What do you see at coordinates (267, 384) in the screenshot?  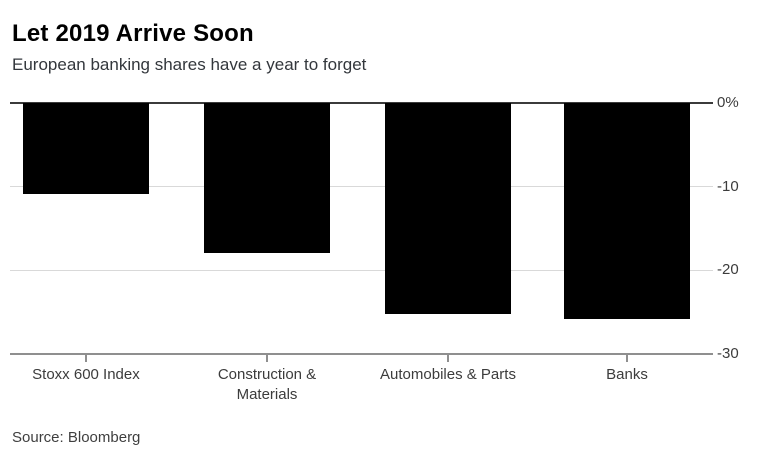 I see `x-axis-label: Construction & Materials` at bounding box center [267, 384].